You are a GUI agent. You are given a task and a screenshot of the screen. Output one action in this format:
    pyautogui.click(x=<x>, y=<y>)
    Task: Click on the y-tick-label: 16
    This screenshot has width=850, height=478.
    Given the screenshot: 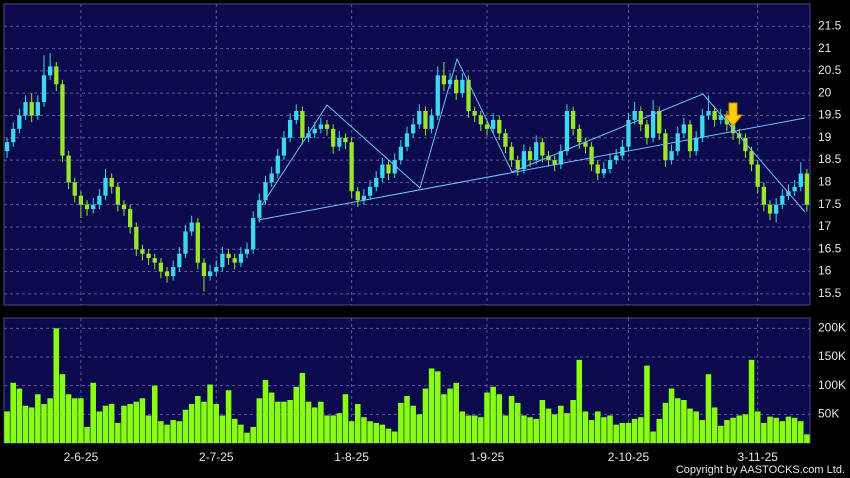 What is the action you would take?
    pyautogui.click(x=825, y=271)
    